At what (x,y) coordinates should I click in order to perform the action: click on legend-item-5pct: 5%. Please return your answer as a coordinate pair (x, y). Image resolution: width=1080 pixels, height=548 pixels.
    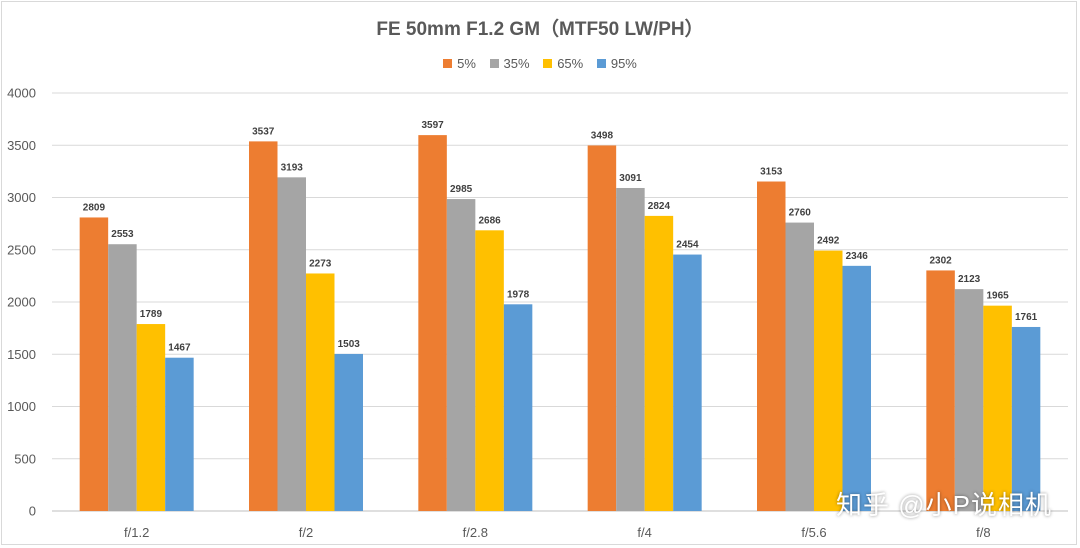
    Looking at the image, I should click on (459, 63).